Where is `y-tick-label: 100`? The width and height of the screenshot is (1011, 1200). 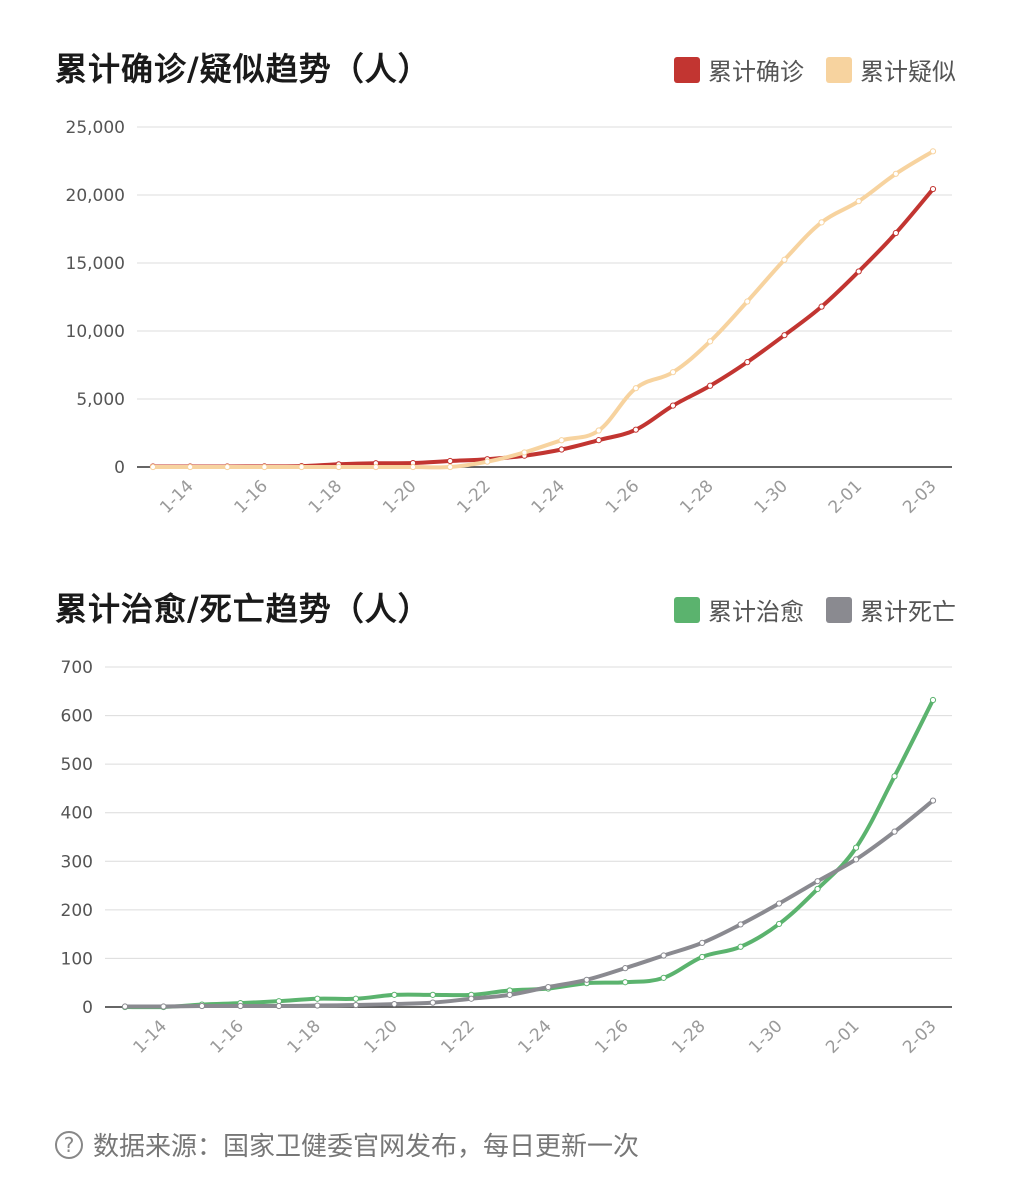
y-tick-label: 100 is located at coordinates (77, 959).